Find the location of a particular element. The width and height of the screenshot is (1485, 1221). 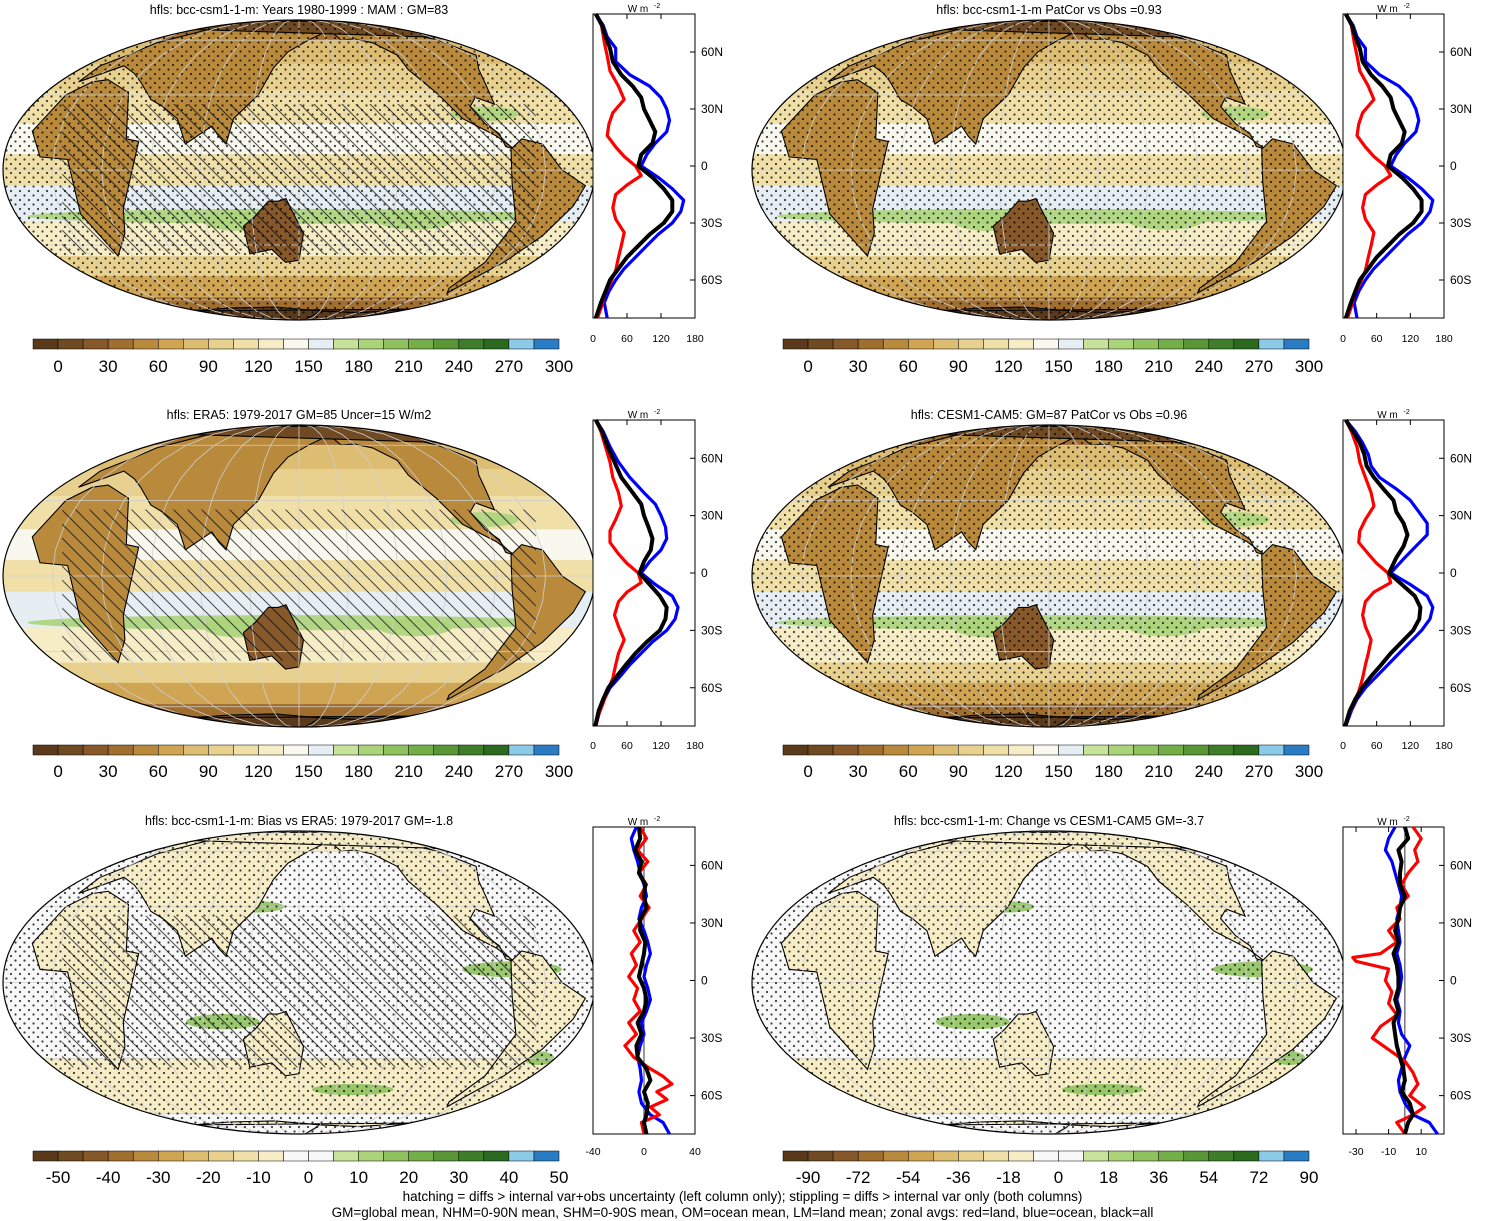

colorbar-label: 300 is located at coordinates (559, 771).